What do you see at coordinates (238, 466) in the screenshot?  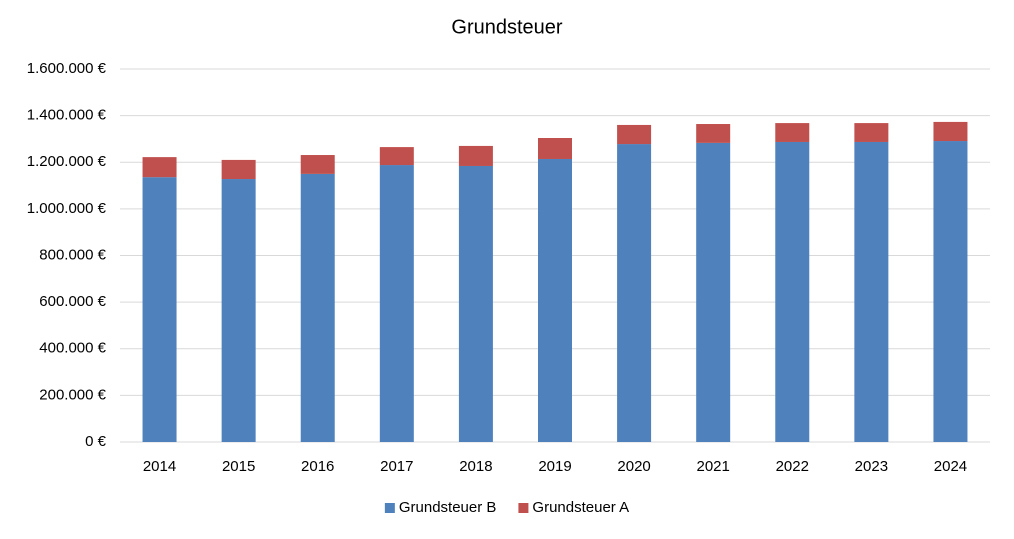 I see `x-tick-label: 2015` at bounding box center [238, 466].